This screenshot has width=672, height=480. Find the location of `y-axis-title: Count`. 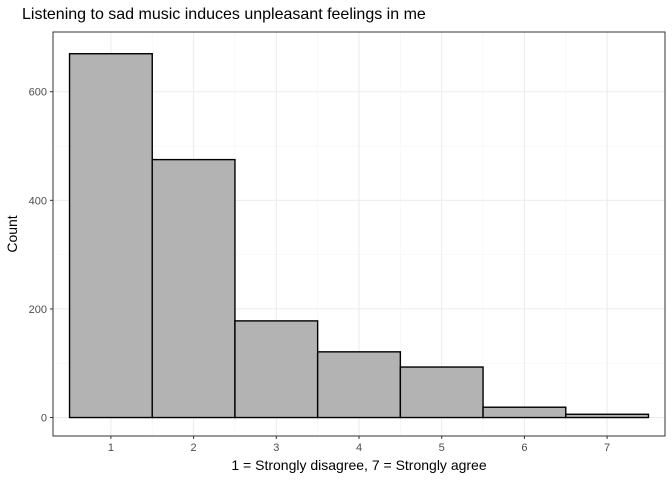

y-axis-title: Count is located at coordinates (12, 233).